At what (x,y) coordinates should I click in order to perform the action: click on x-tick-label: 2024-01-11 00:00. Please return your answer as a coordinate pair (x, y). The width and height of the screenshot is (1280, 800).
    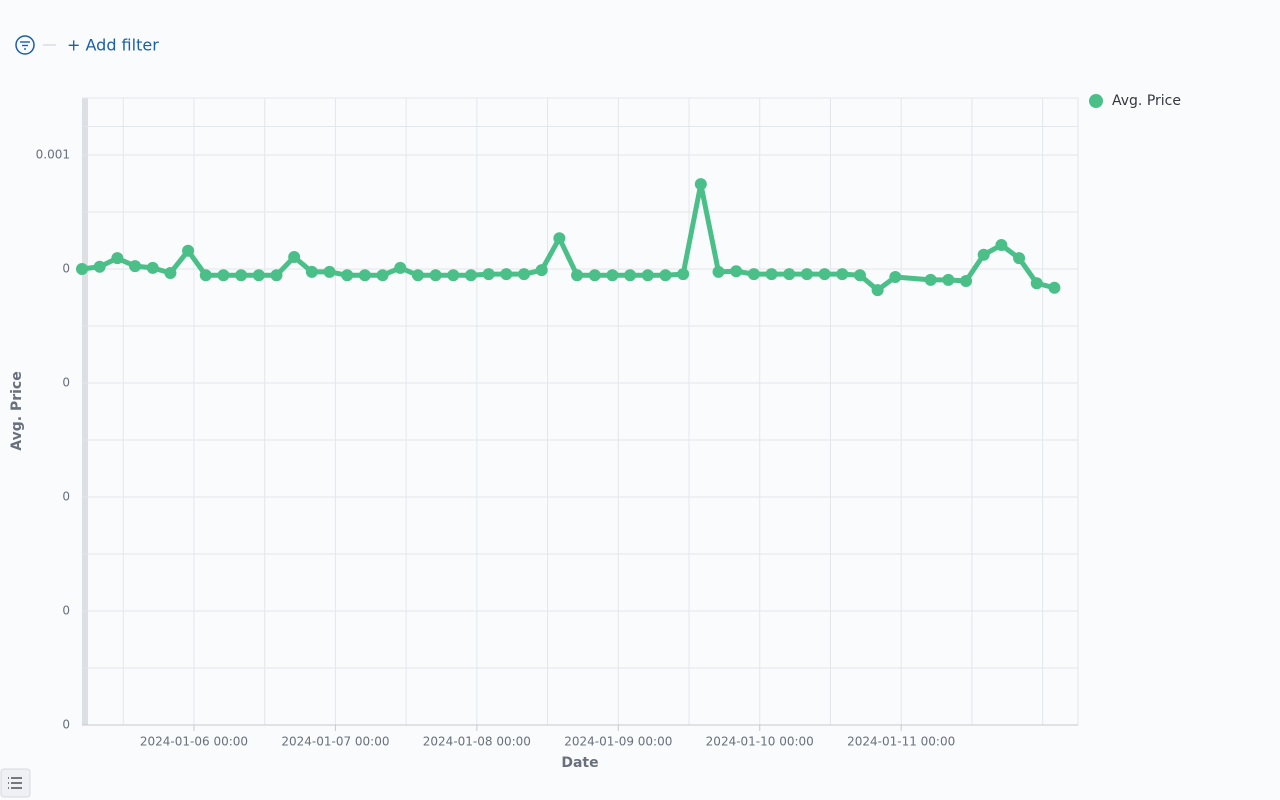
    Looking at the image, I should click on (901, 742).